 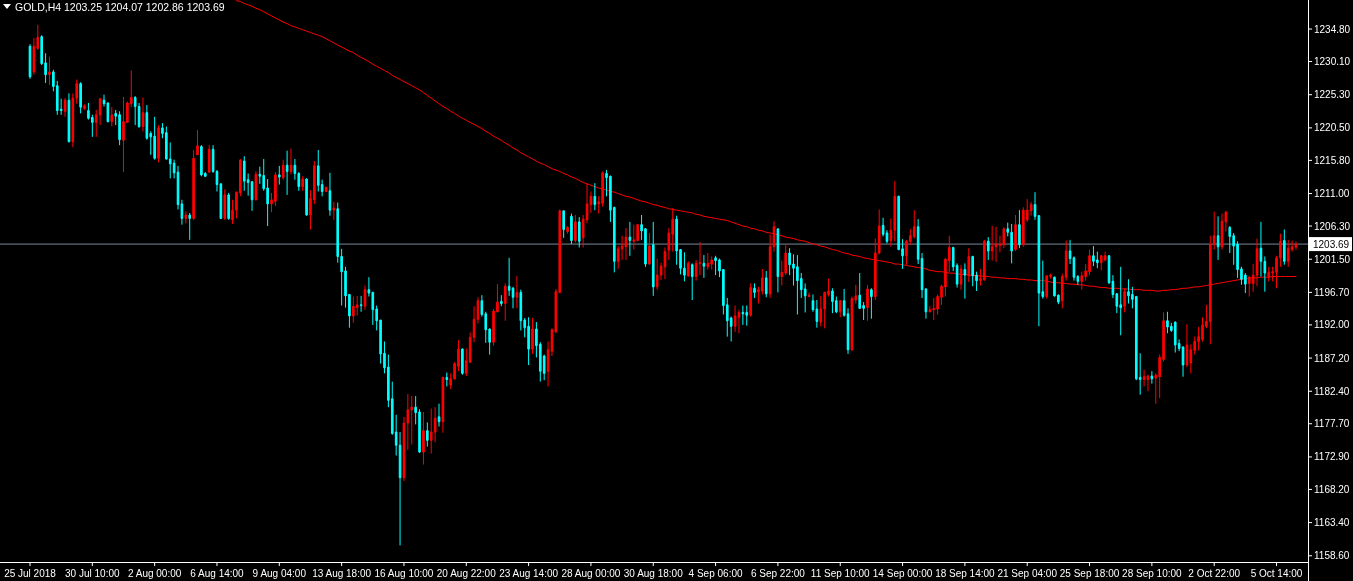 I want to click on x-tick-label: 25 Sep 18:00, so click(x=1089, y=573).